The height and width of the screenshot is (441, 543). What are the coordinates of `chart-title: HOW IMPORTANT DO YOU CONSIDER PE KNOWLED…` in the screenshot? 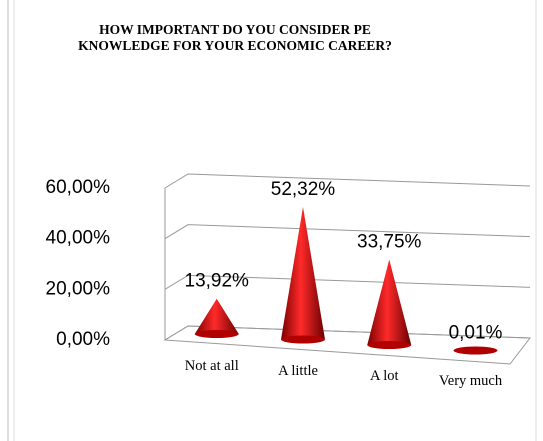 It's located at (235, 37).